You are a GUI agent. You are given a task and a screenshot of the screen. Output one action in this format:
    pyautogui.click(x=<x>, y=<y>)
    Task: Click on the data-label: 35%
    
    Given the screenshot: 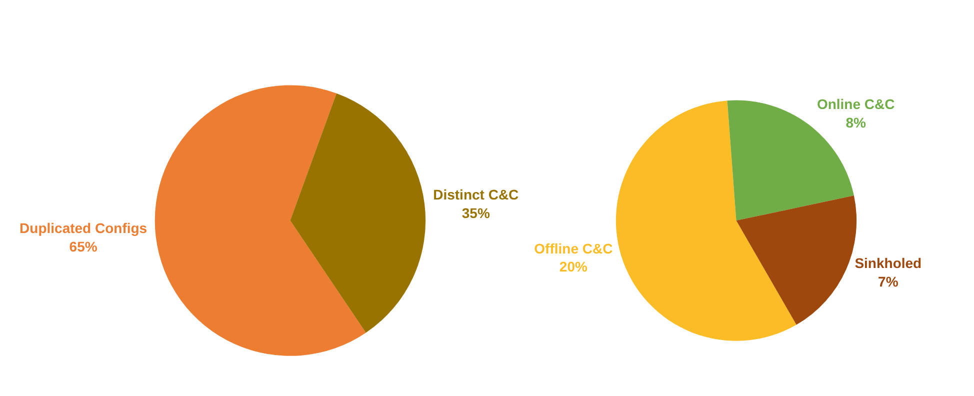 What is the action you would take?
    pyautogui.click(x=476, y=212)
    